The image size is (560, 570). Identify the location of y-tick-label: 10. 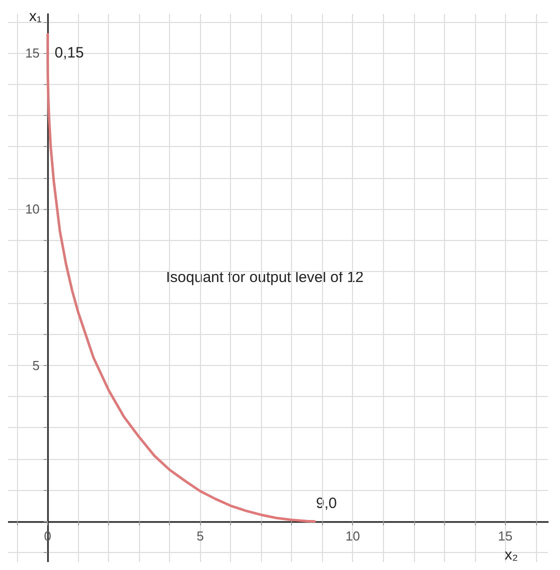
(32, 209).